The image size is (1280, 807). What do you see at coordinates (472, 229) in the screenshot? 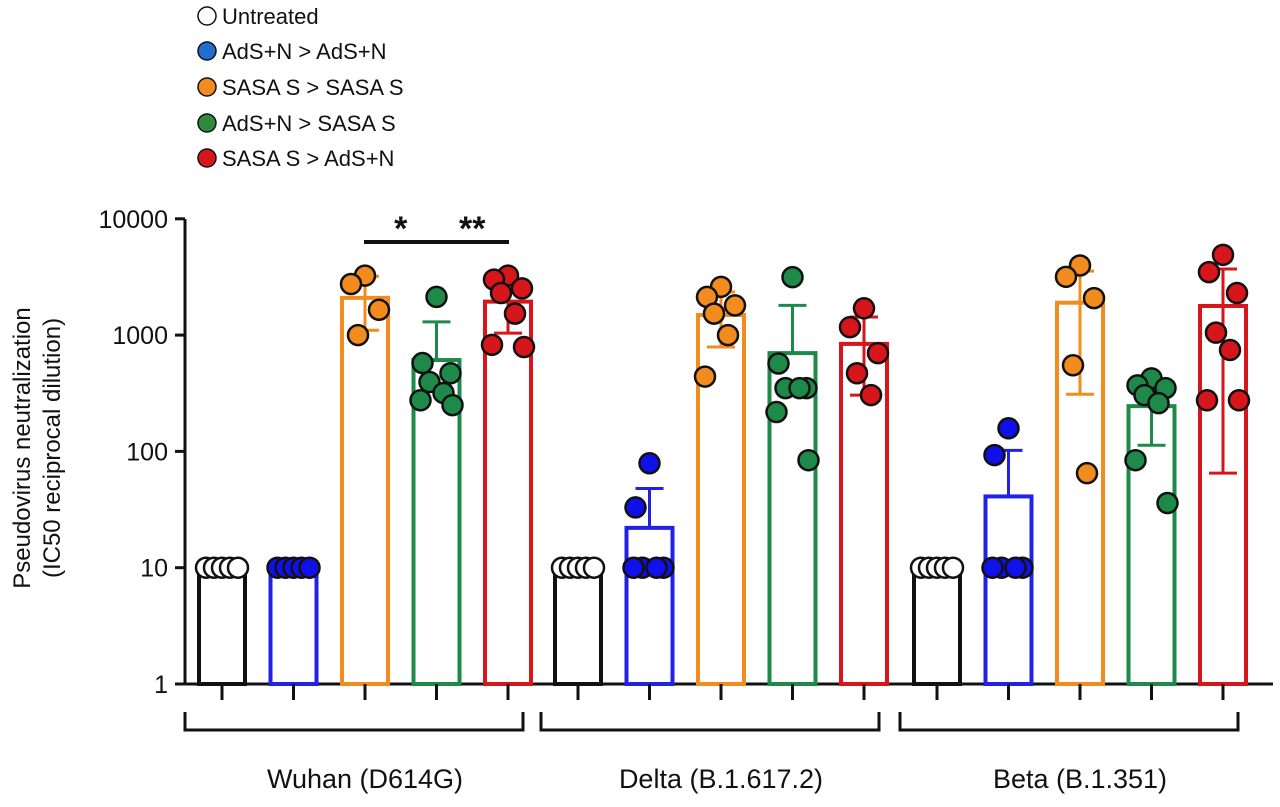
I see `significance-label: **` at bounding box center [472, 229].